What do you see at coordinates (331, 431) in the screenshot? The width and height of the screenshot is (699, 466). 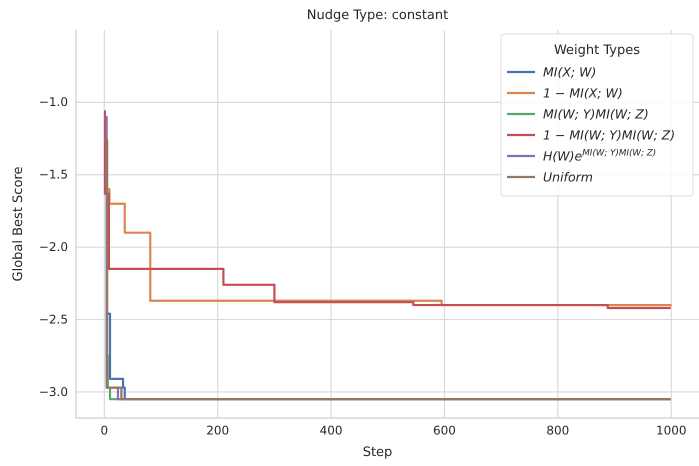 I see `x-tick-label: 400` at bounding box center [331, 431].